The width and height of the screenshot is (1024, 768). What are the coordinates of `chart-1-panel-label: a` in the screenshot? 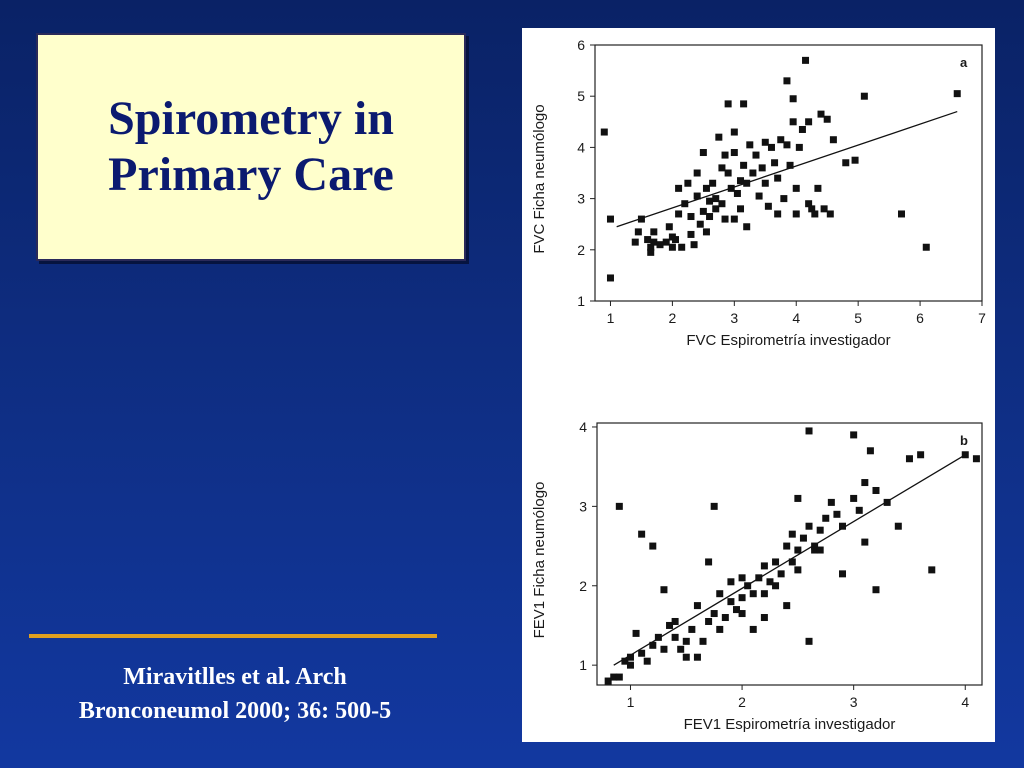 It's located at (964, 62).